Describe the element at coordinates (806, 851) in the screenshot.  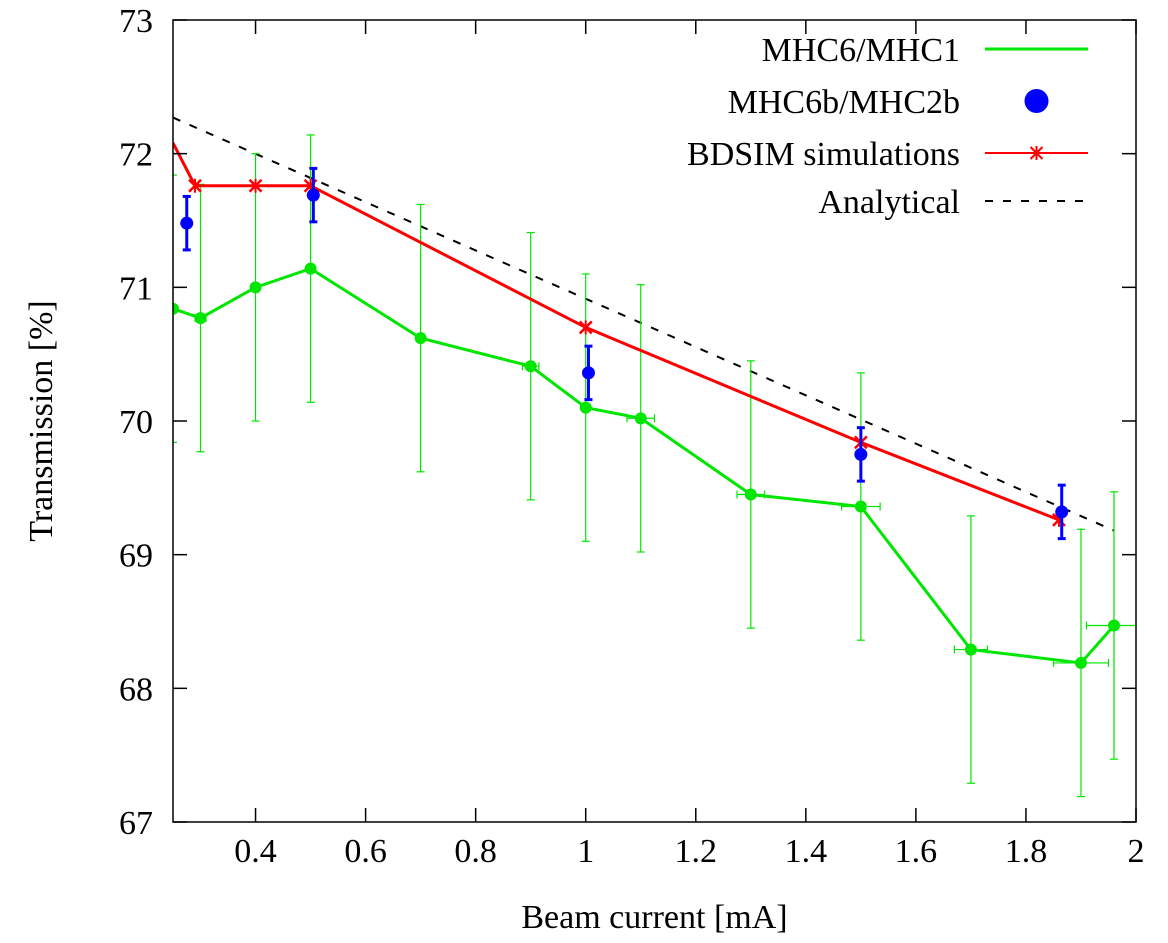
I see `x-tick-label: 1.4` at that location.